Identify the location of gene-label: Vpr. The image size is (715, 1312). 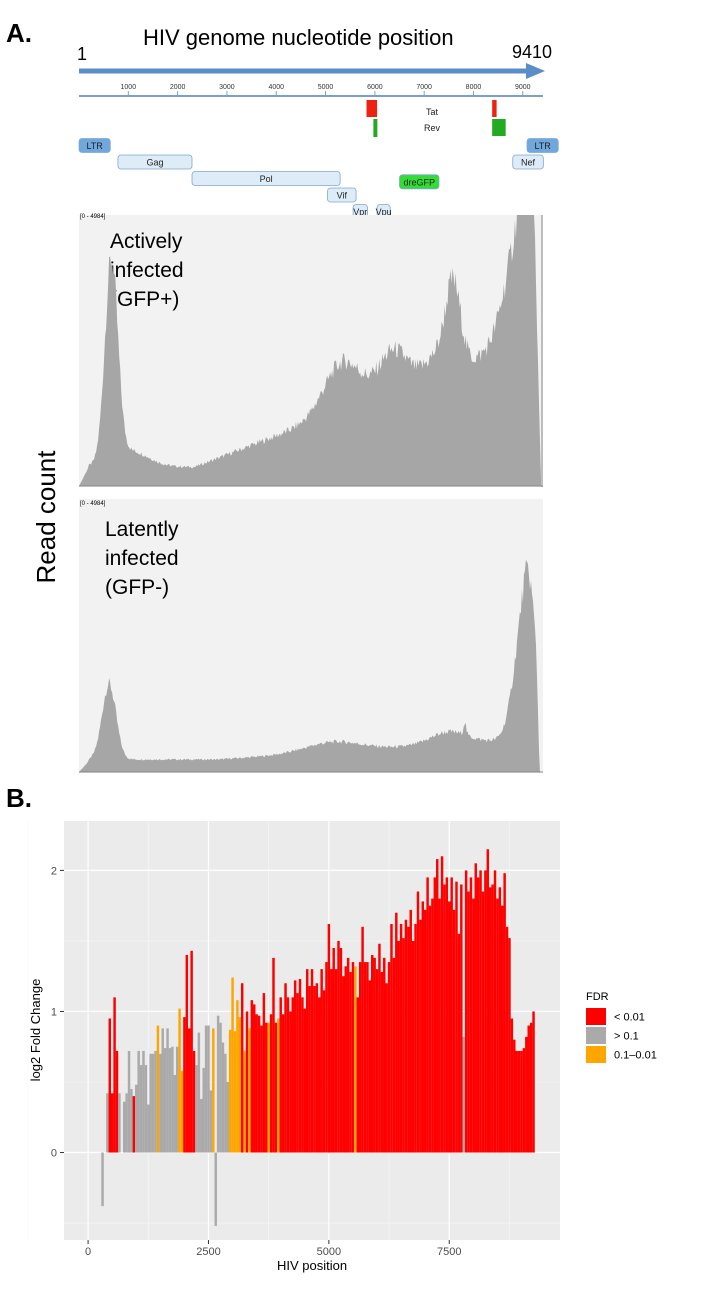
(360, 211).